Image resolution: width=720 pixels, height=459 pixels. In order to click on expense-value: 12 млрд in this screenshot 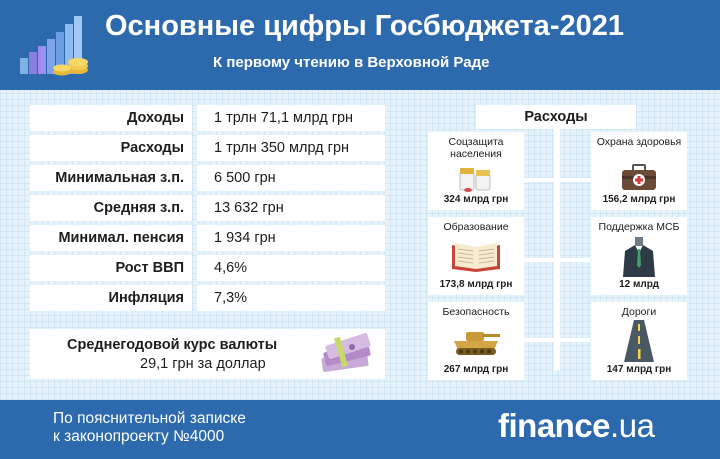, I will do `click(639, 284)`.